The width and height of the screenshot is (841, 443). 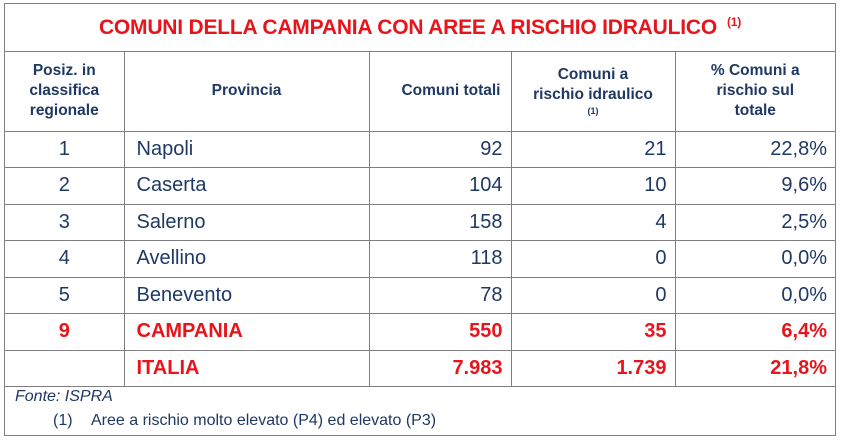 What do you see at coordinates (246, 222) in the screenshot?
I see `cell-province: Salerno` at bounding box center [246, 222].